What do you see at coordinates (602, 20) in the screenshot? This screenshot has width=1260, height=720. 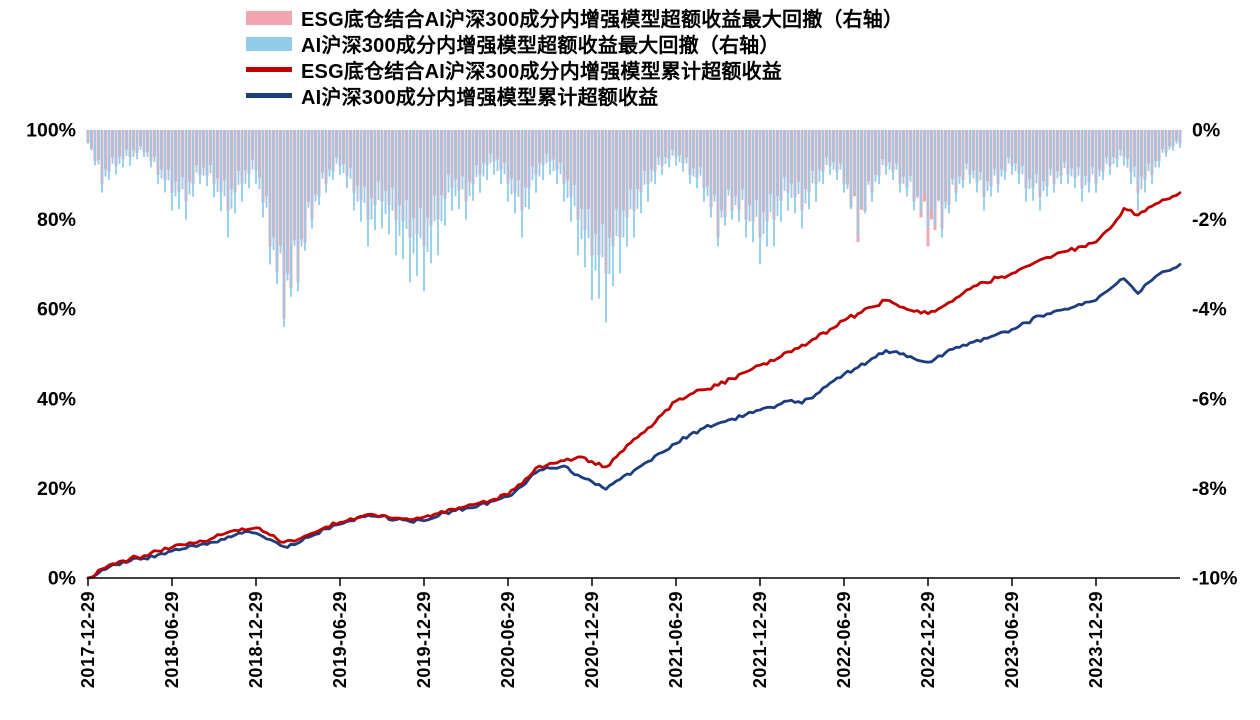 I see `legend-label-esg-drawdown: ESG底仓结合AI沪深300成分内增强模型超额收益最大回撤（右轴）` at bounding box center [602, 20].